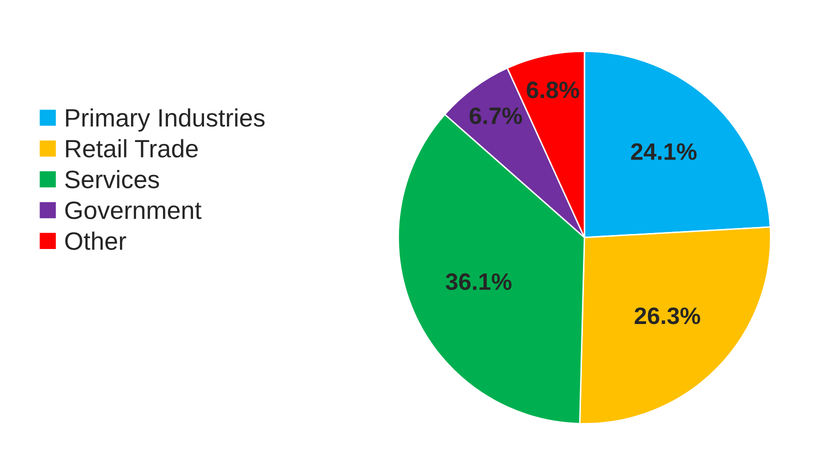 This screenshot has width=829, height=475. I want to click on data-label: 26.3%, so click(667, 315).